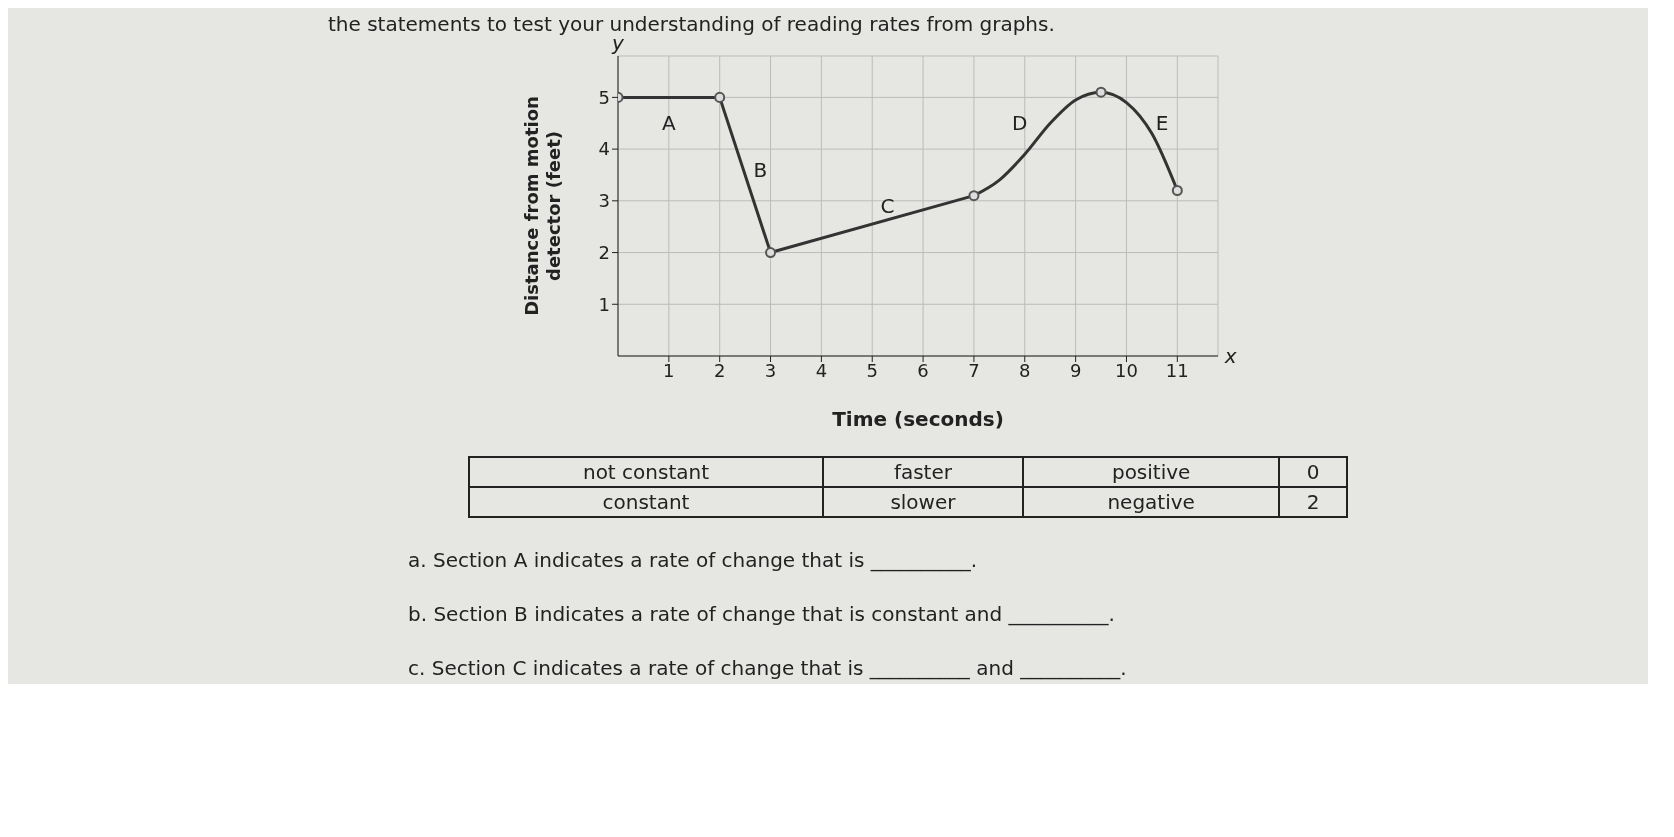 The height and width of the screenshot is (837, 1674). I want to click on annotation: B, so click(760, 169).